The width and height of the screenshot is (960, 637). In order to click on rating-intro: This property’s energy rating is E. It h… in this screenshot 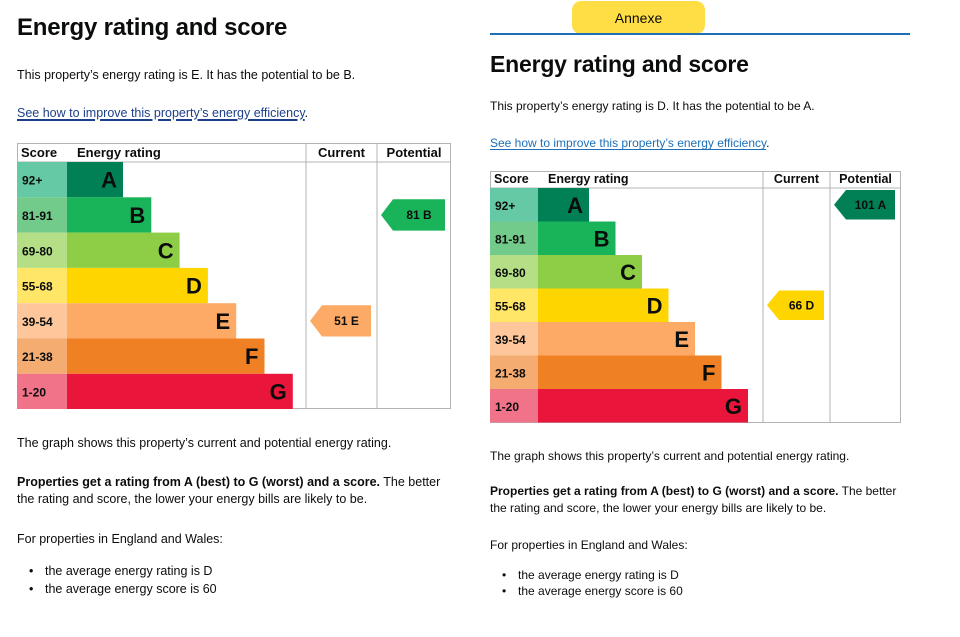, I will do `click(186, 75)`.